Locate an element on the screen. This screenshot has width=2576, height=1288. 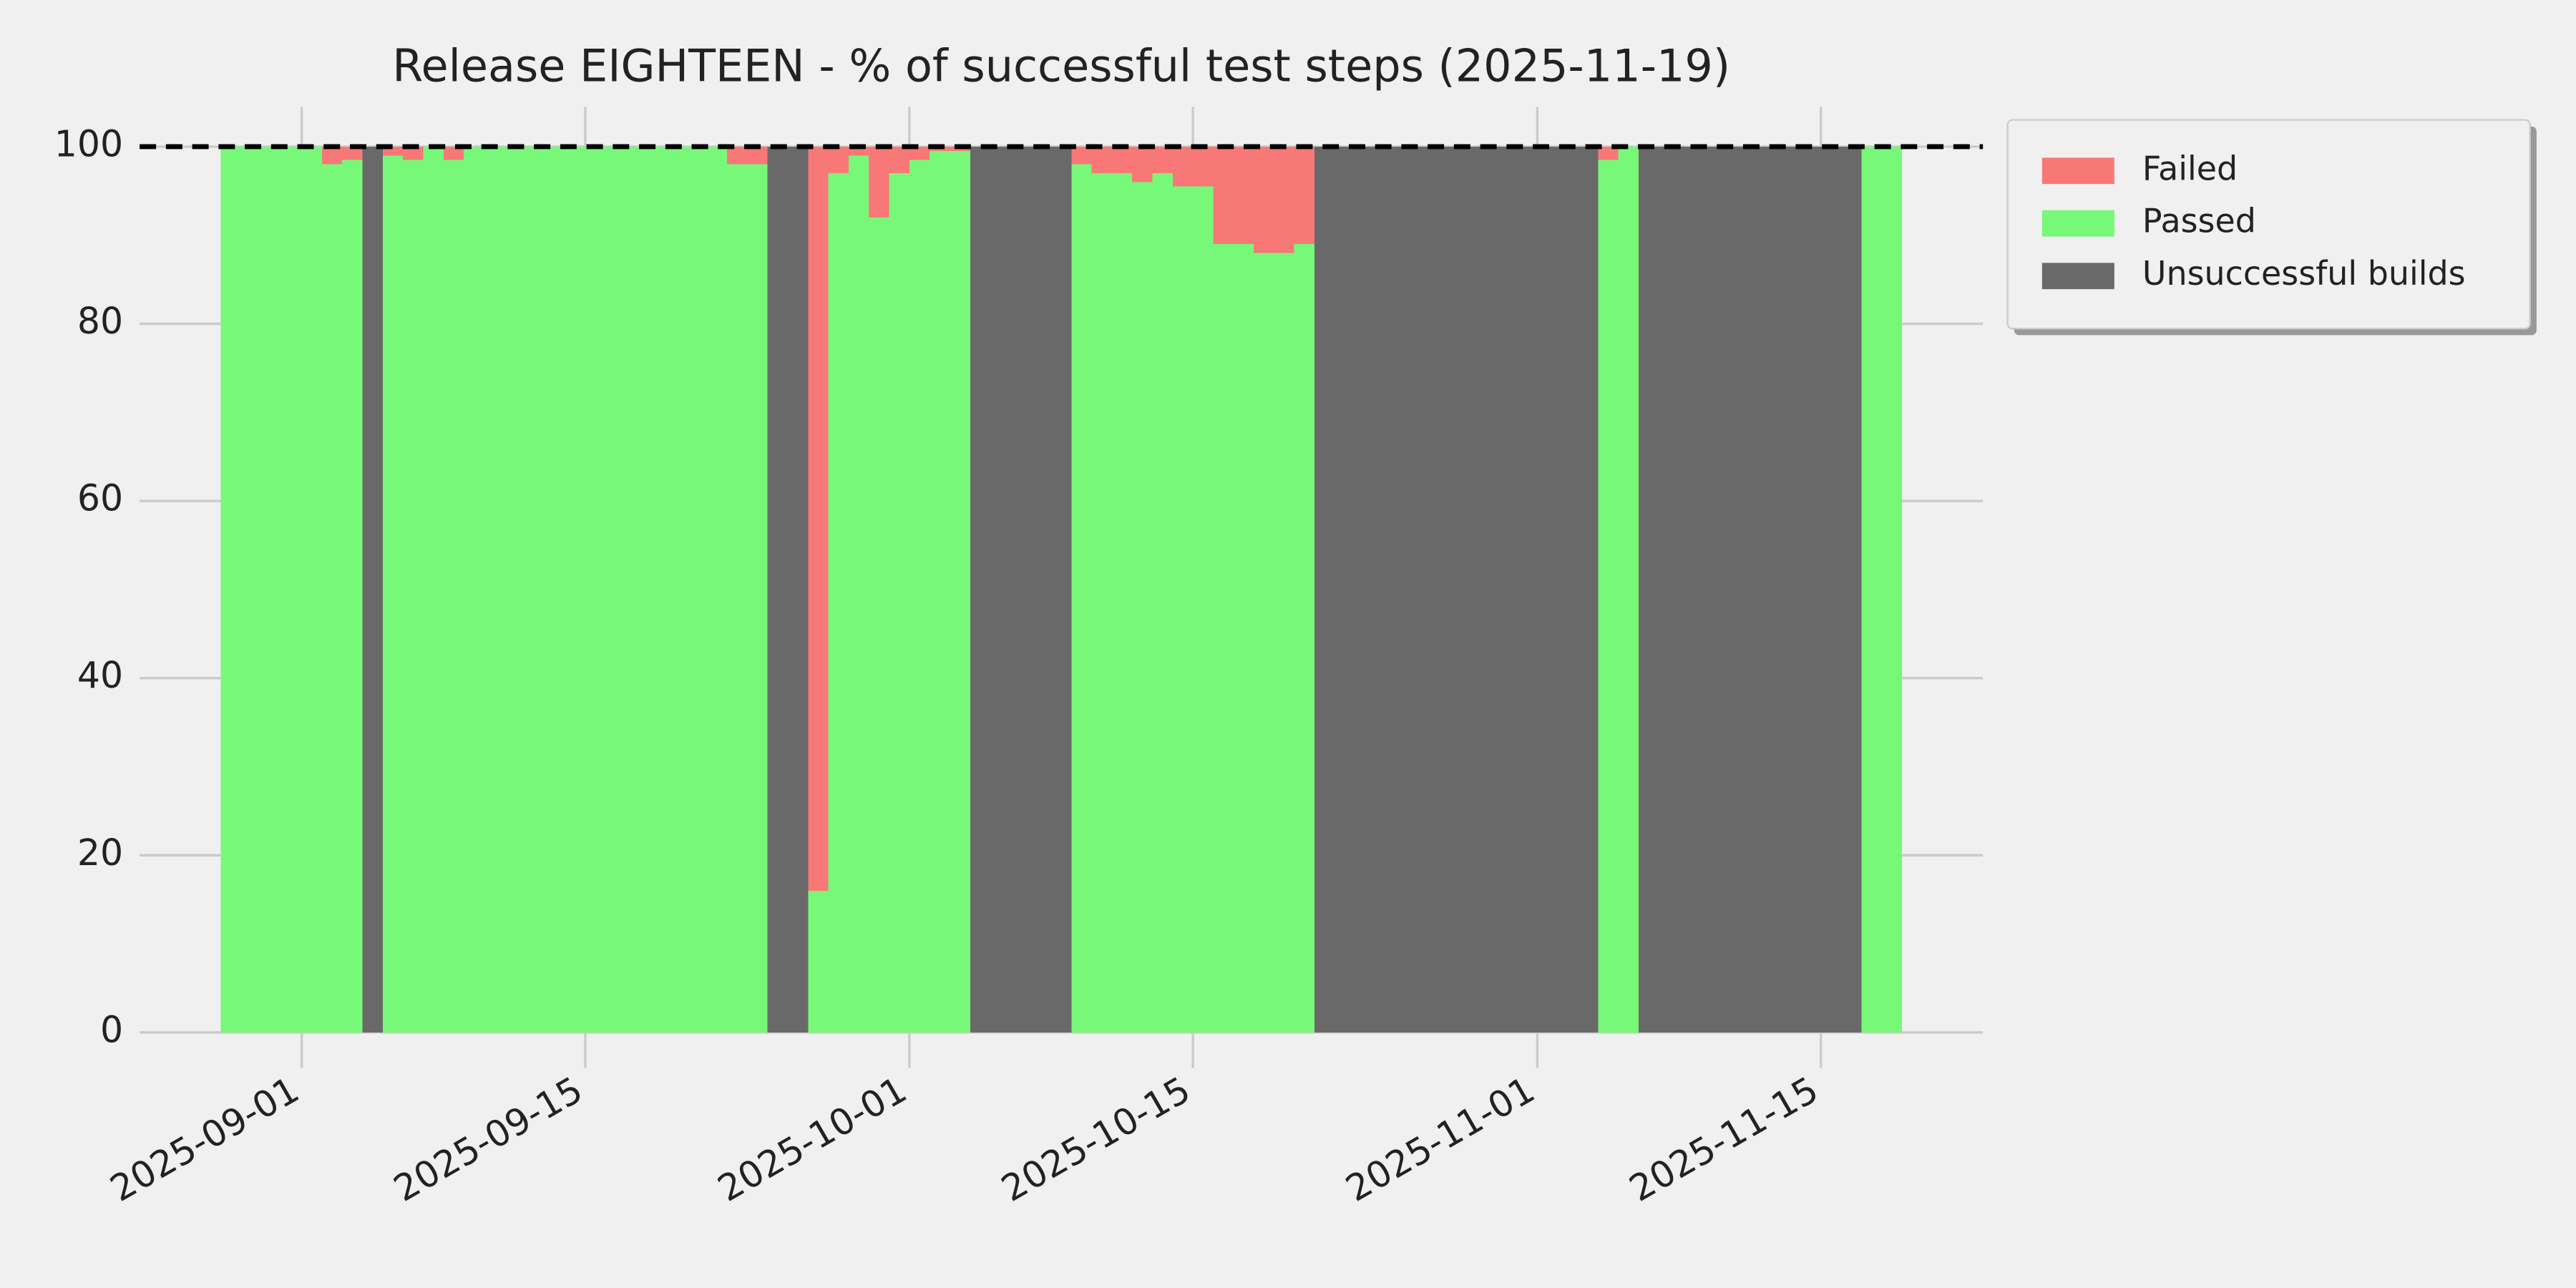
y-tick-label: 40 is located at coordinates (100, 675).